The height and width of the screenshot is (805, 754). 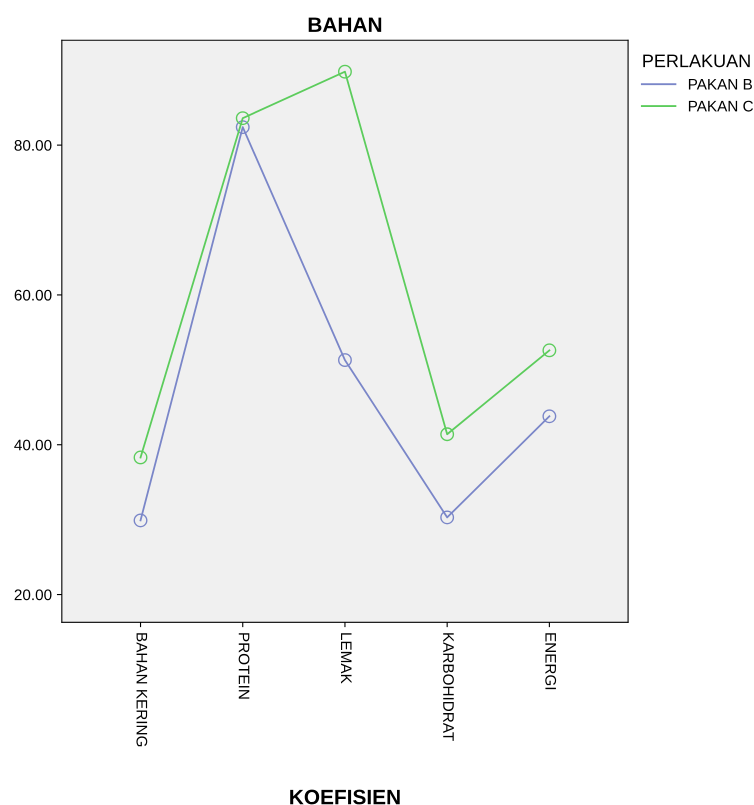 I want to click on x-tick-label: LEMAK, so click(x=346, y=658).